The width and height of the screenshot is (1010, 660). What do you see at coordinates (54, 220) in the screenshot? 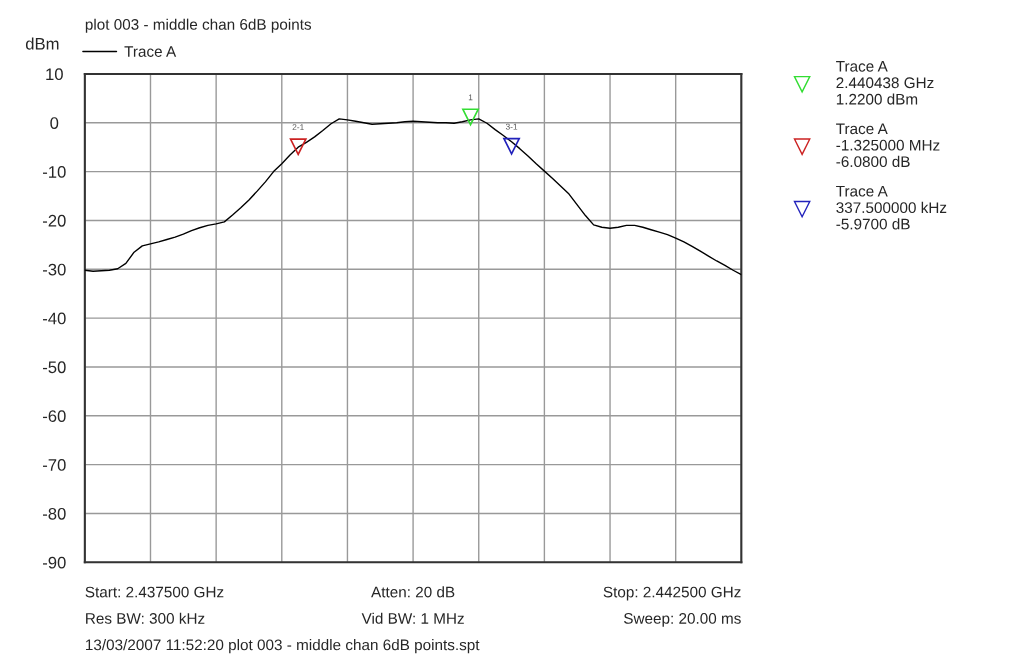
I see `y-tick-label: -20` at bounding box center [54, 220].